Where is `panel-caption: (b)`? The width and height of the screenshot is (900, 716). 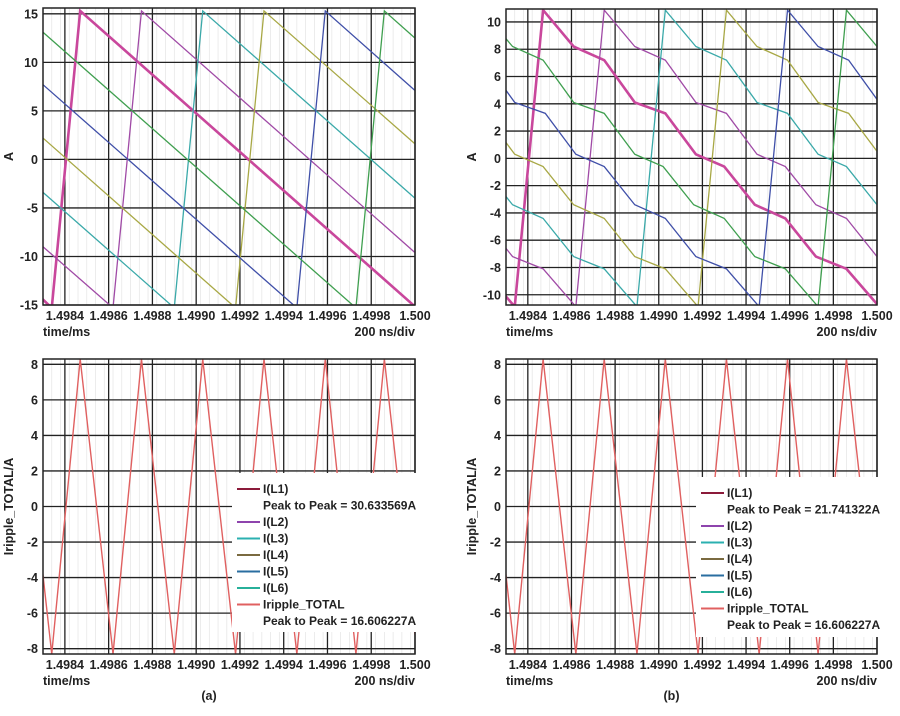 panel-caption: (b) is located at coordinates (672, 696).